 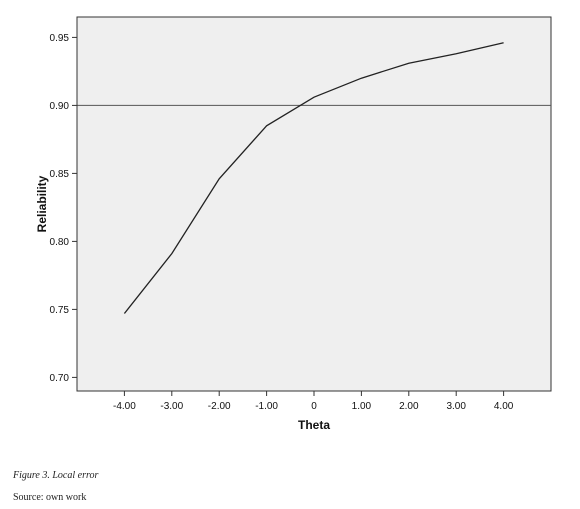 What do you see at coordinates (171, 406) in the screenshot?
I see `x-tick-label: -3.00` at bounding box center [171, 406].